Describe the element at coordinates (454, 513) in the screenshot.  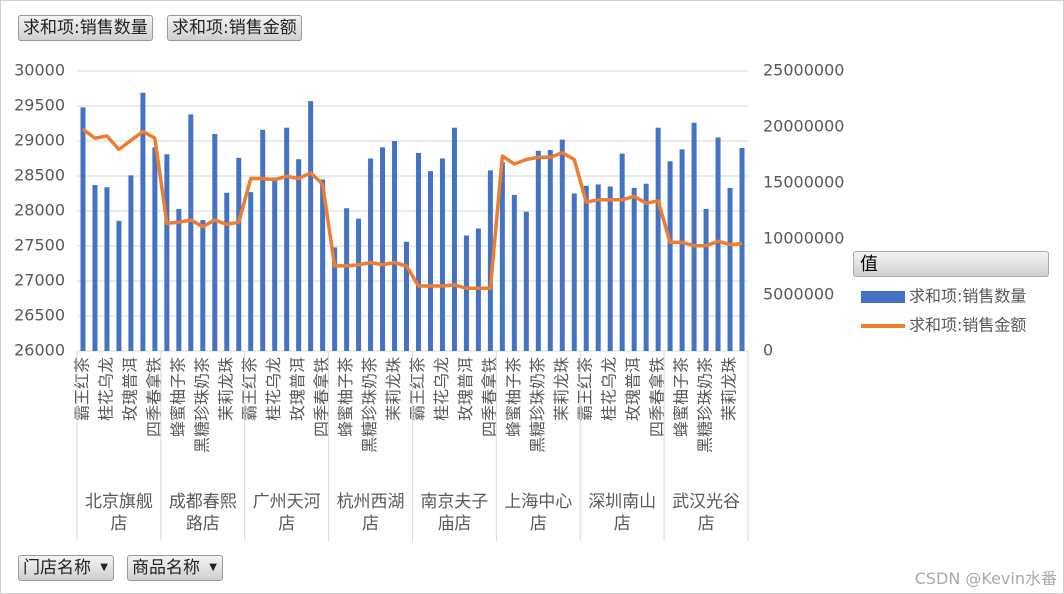
I see `group-label: 南京夫子庙店` at that location.